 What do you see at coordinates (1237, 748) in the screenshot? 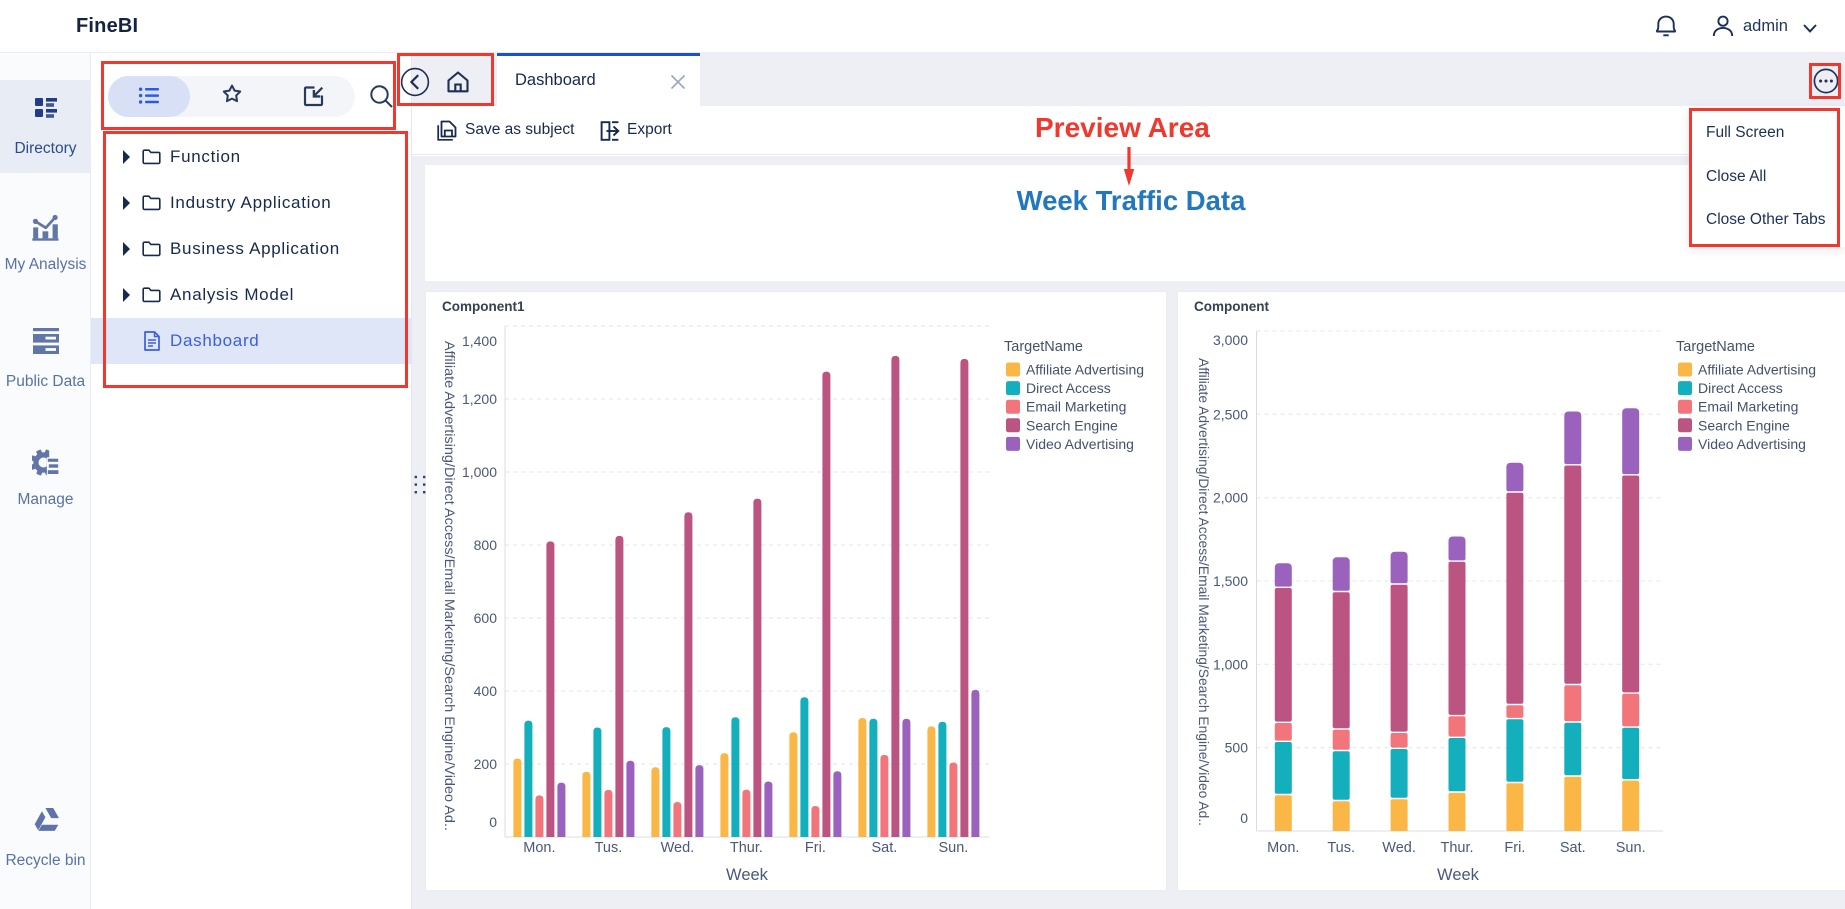
I see `svg-text: 500` at bounding box center [1237, 748].